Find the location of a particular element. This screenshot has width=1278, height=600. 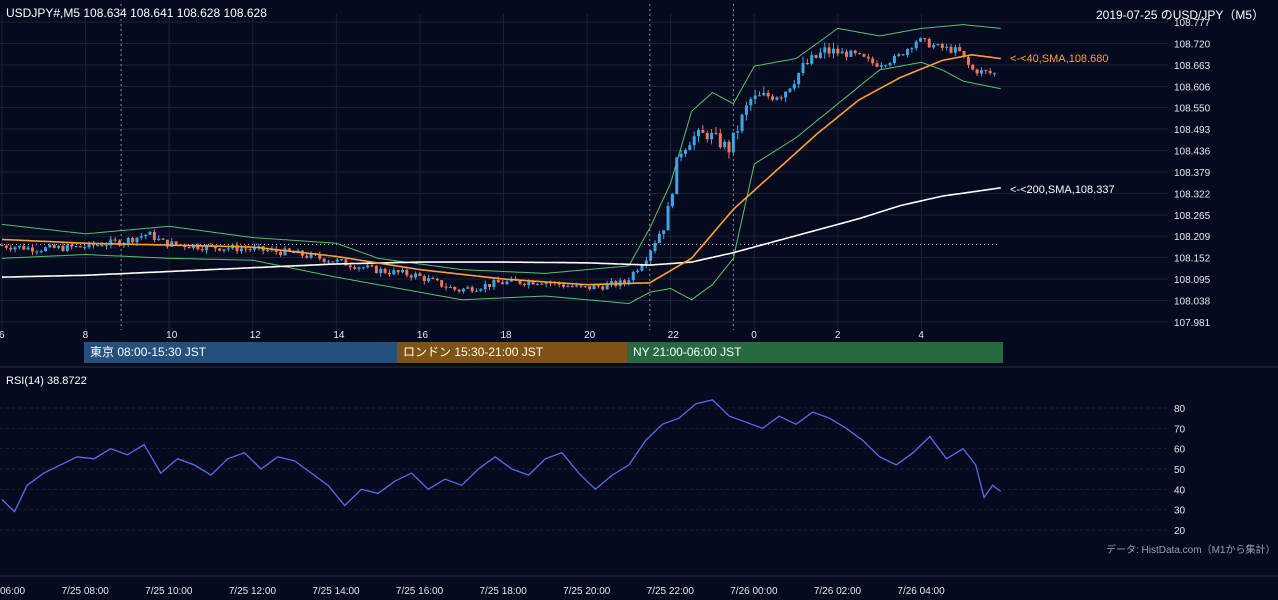

rsi-tick-label: 40 is located at coordinates (1180, 490).